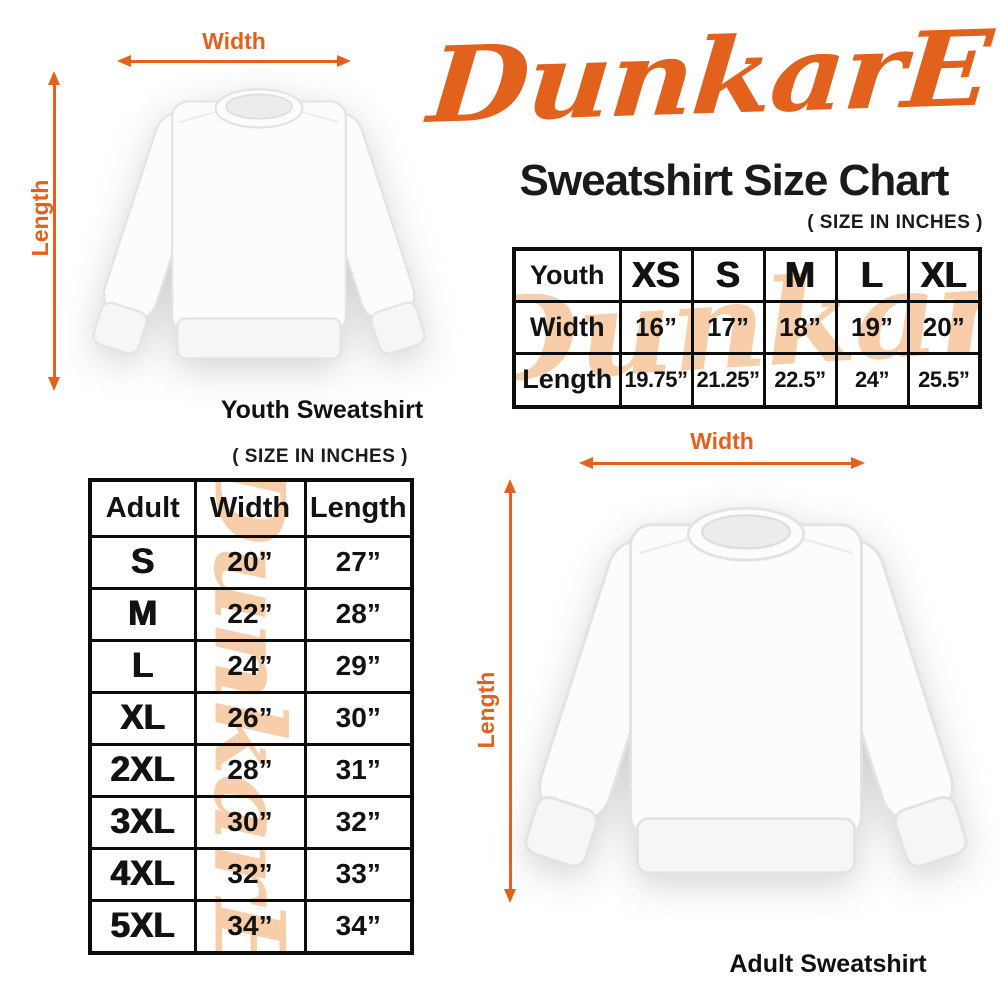 The image size is (1000, 1000). What do you see at coordinates (567, 380) in the screenshot?
I see `youth-length-row-label: Length` at bounding box center [567, 380].